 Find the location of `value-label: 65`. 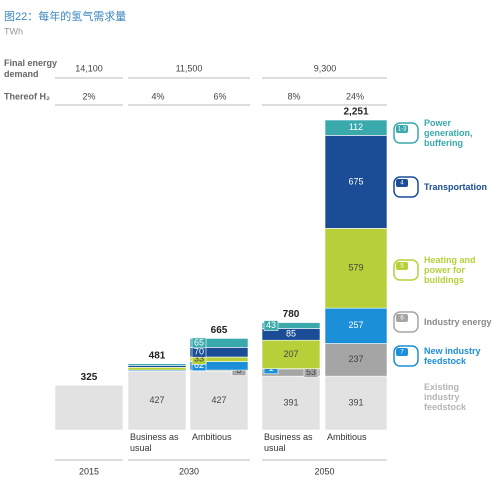

value-label: 65 is located at coordinates (199, 342).